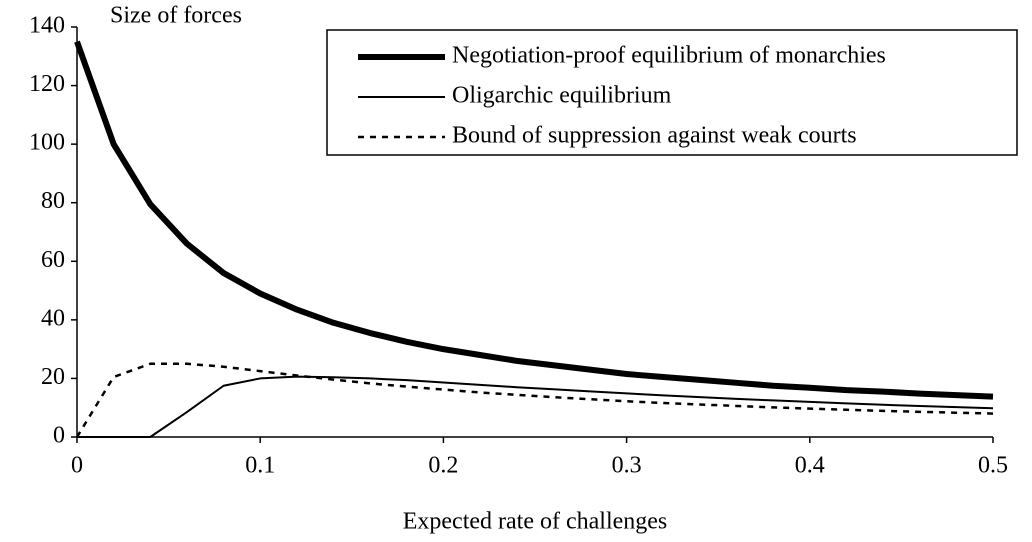 The width and height of the screenshot is (1032, 542). Describe the element at coordinates (443, 466) in the screenshot. I see `x-tick-label: 0.2` at that location.